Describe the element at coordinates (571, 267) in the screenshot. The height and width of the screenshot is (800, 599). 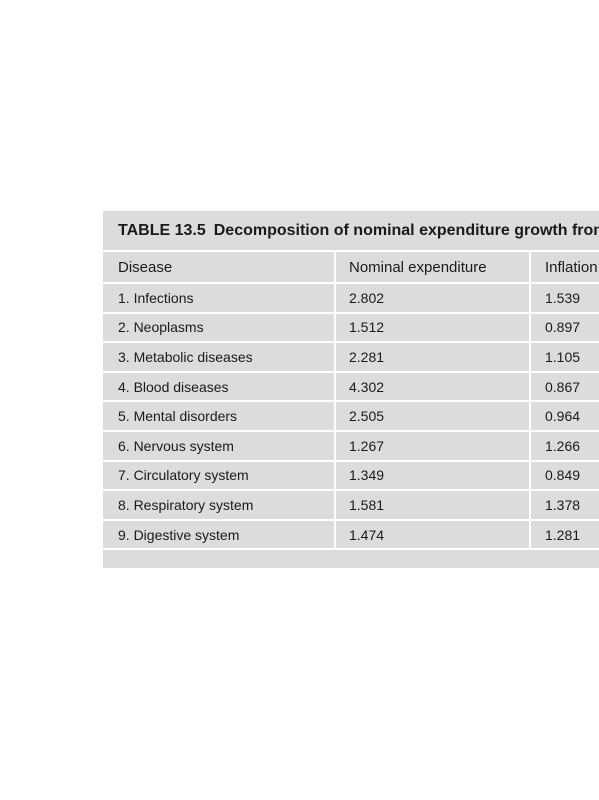
I see `column-header: Inflation` at that location.